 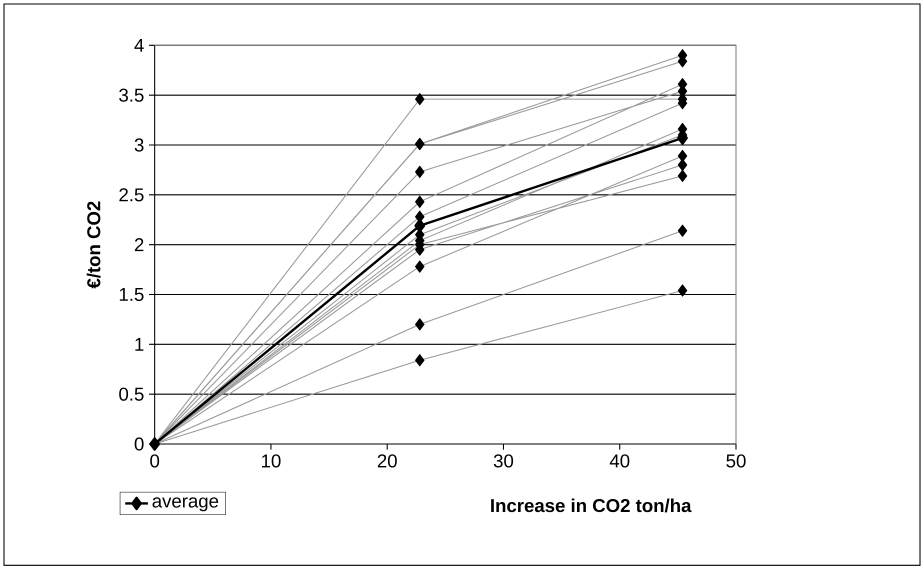 I want to click on y-tick-label: 3, so click(x=139, y=145).